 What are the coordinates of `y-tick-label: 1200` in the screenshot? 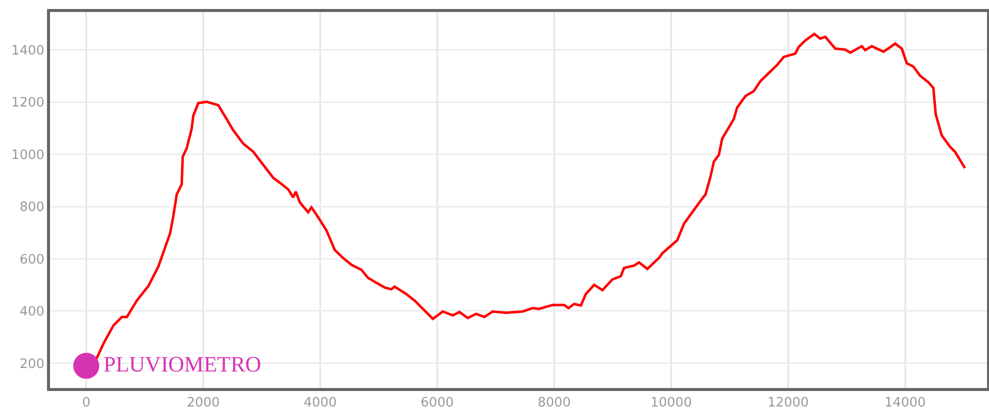 It's located at (27, 103).